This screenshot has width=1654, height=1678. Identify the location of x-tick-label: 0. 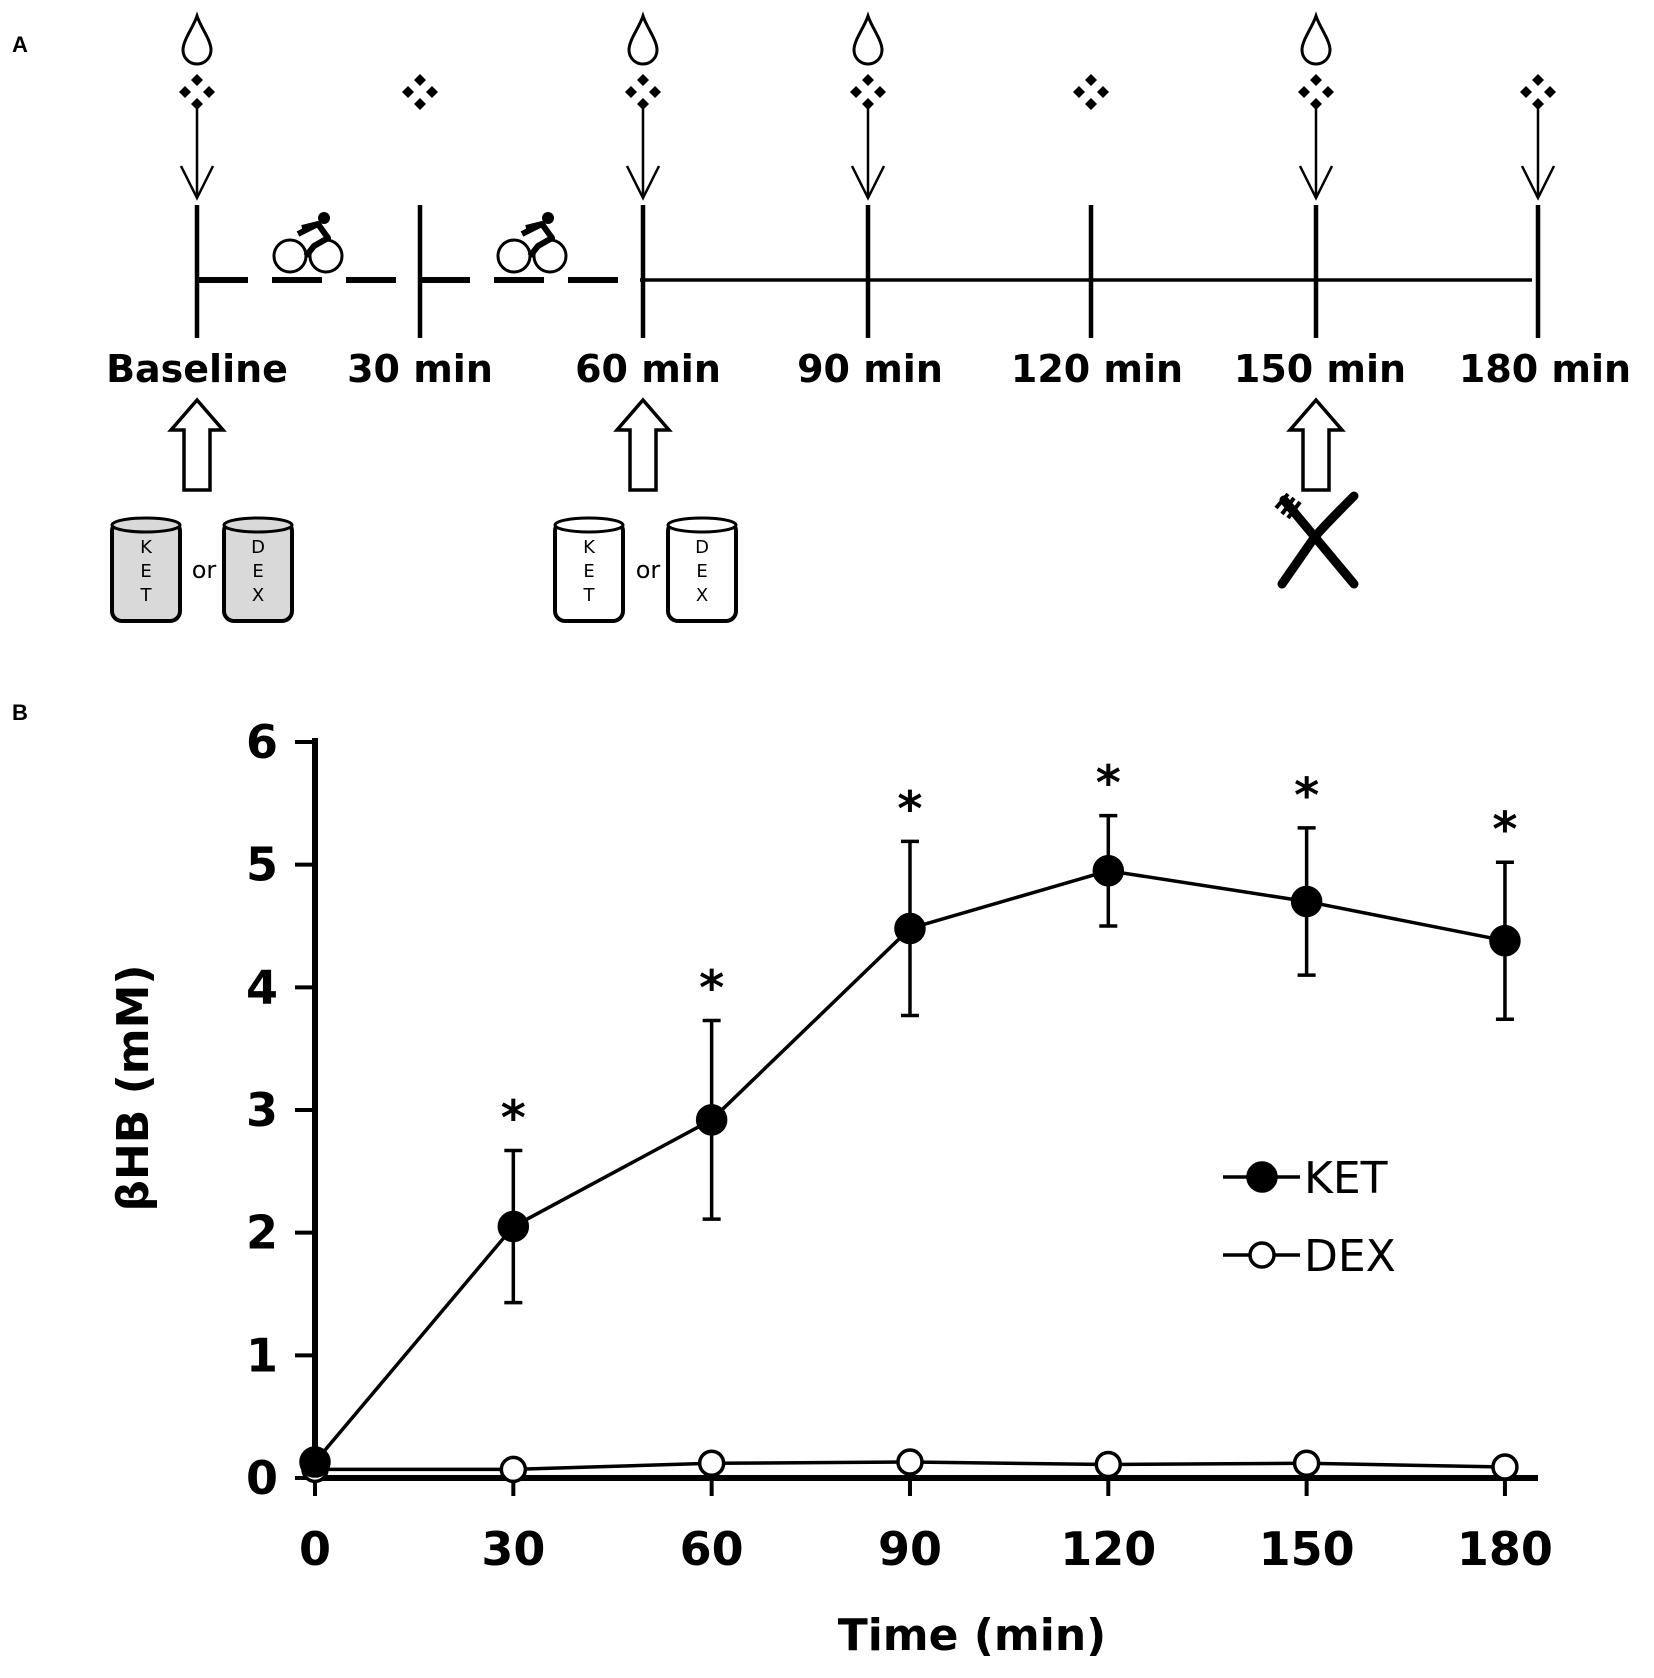
(315, 1549).